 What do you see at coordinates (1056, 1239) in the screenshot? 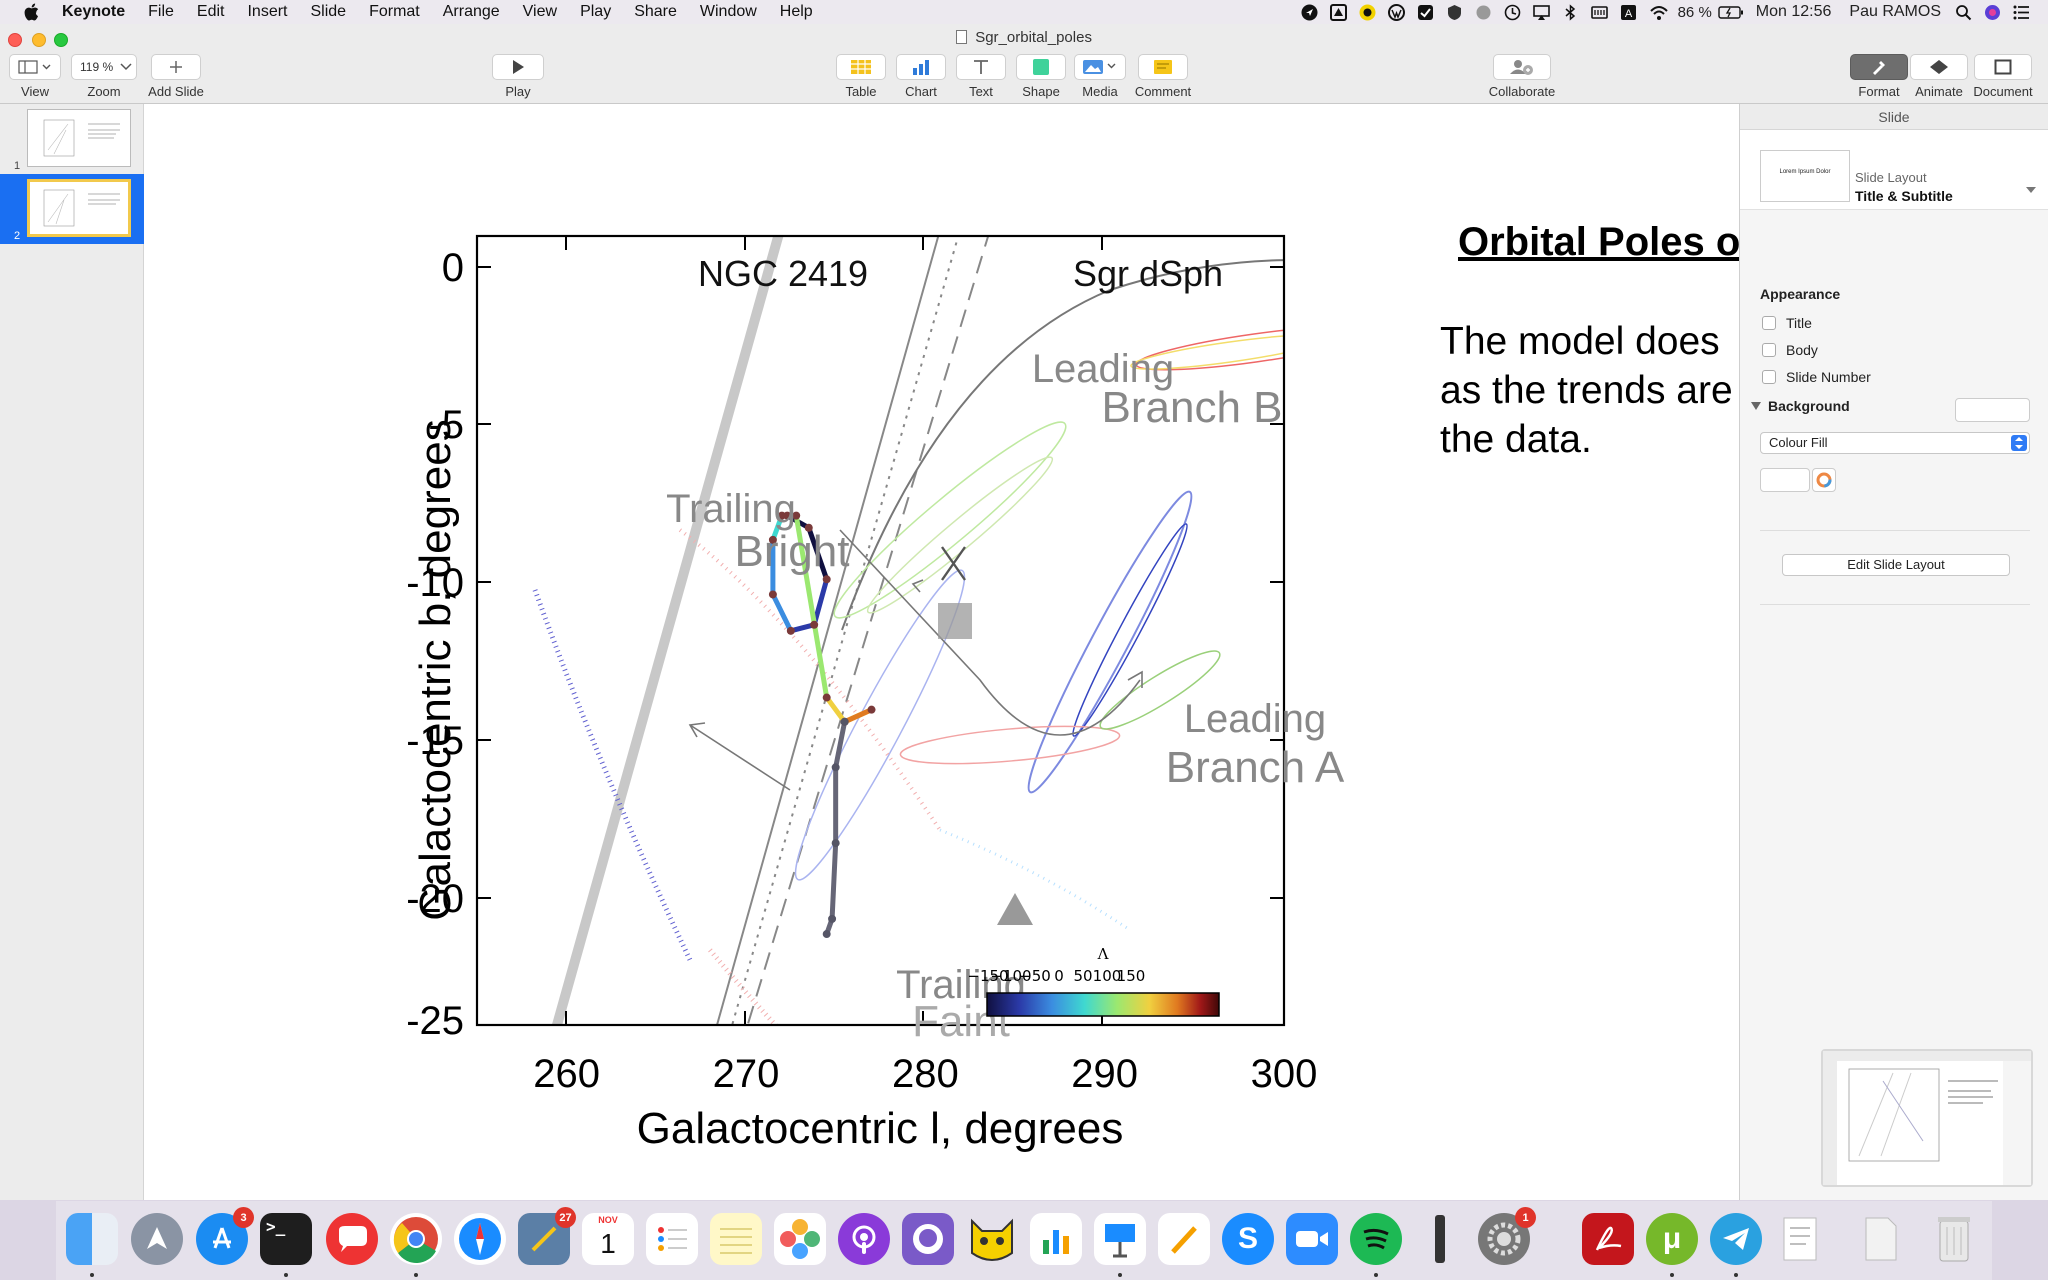
I see `numbers-icon` at bounding box center [1056, 1239].